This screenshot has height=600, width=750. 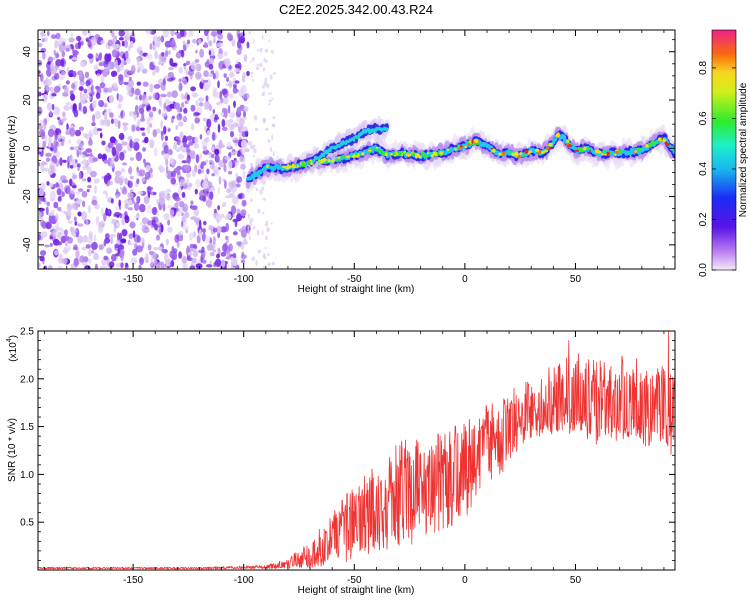 What do you see at coordinates (356, 590) in the screenshot?
I see `snr-xlabel: Height of straight line (km)` at bounding box center [356, 590].